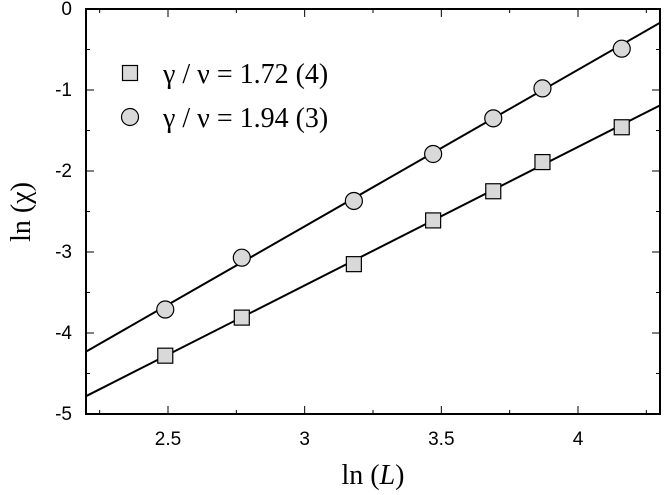 Image resolution: width=664 pixels, height=495 pixels. Describe the element at coordinates (63, 90) in the screenshot. I see `y-tick-label: -1` at that location.